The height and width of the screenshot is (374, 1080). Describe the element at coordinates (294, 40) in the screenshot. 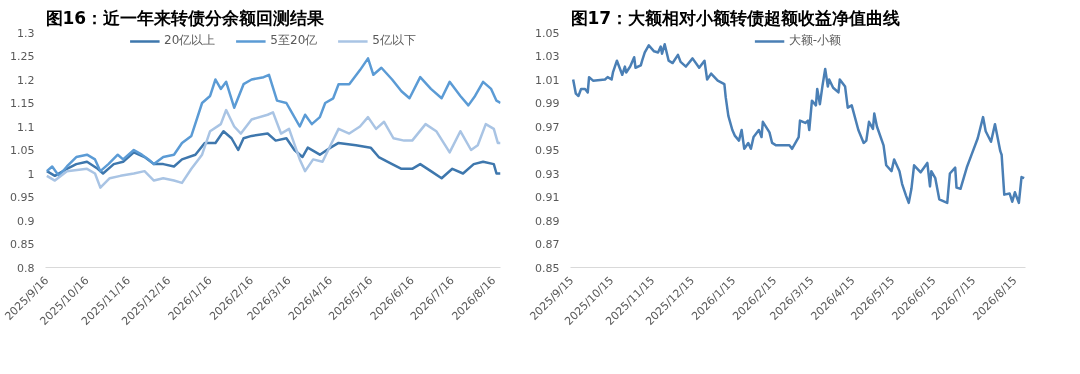

I see `legend-label: 5至20亿` at that location.